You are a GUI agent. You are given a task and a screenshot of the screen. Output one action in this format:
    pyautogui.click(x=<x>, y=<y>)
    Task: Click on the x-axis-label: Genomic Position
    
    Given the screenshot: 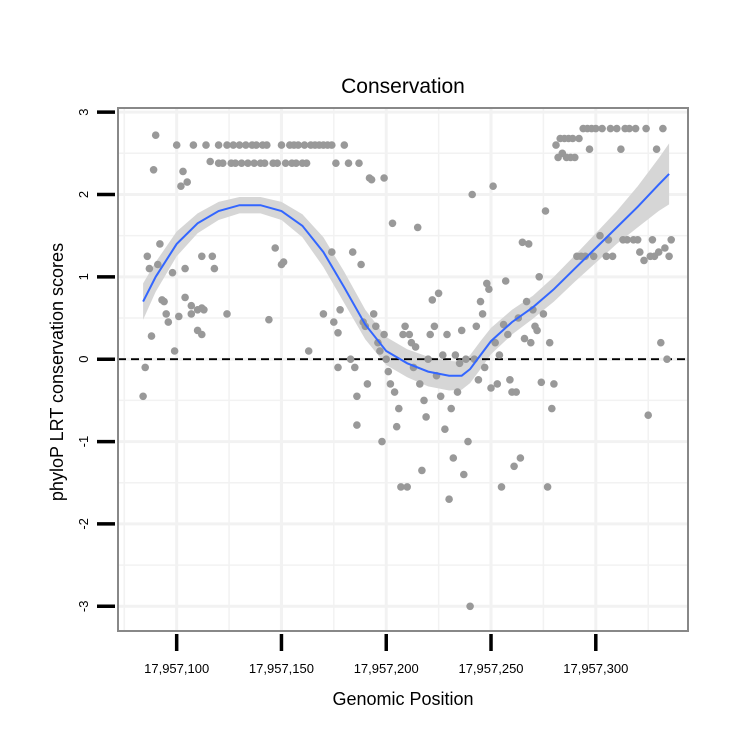 What is the action you would take?
    pyautogui.click(x=402, y=699)
    